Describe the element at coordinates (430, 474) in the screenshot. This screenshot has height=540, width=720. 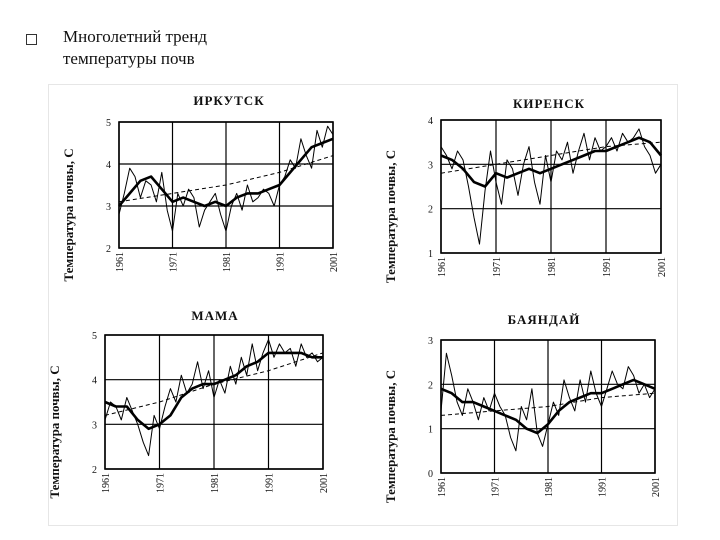
I see `y-tick-label: 0` at that location.